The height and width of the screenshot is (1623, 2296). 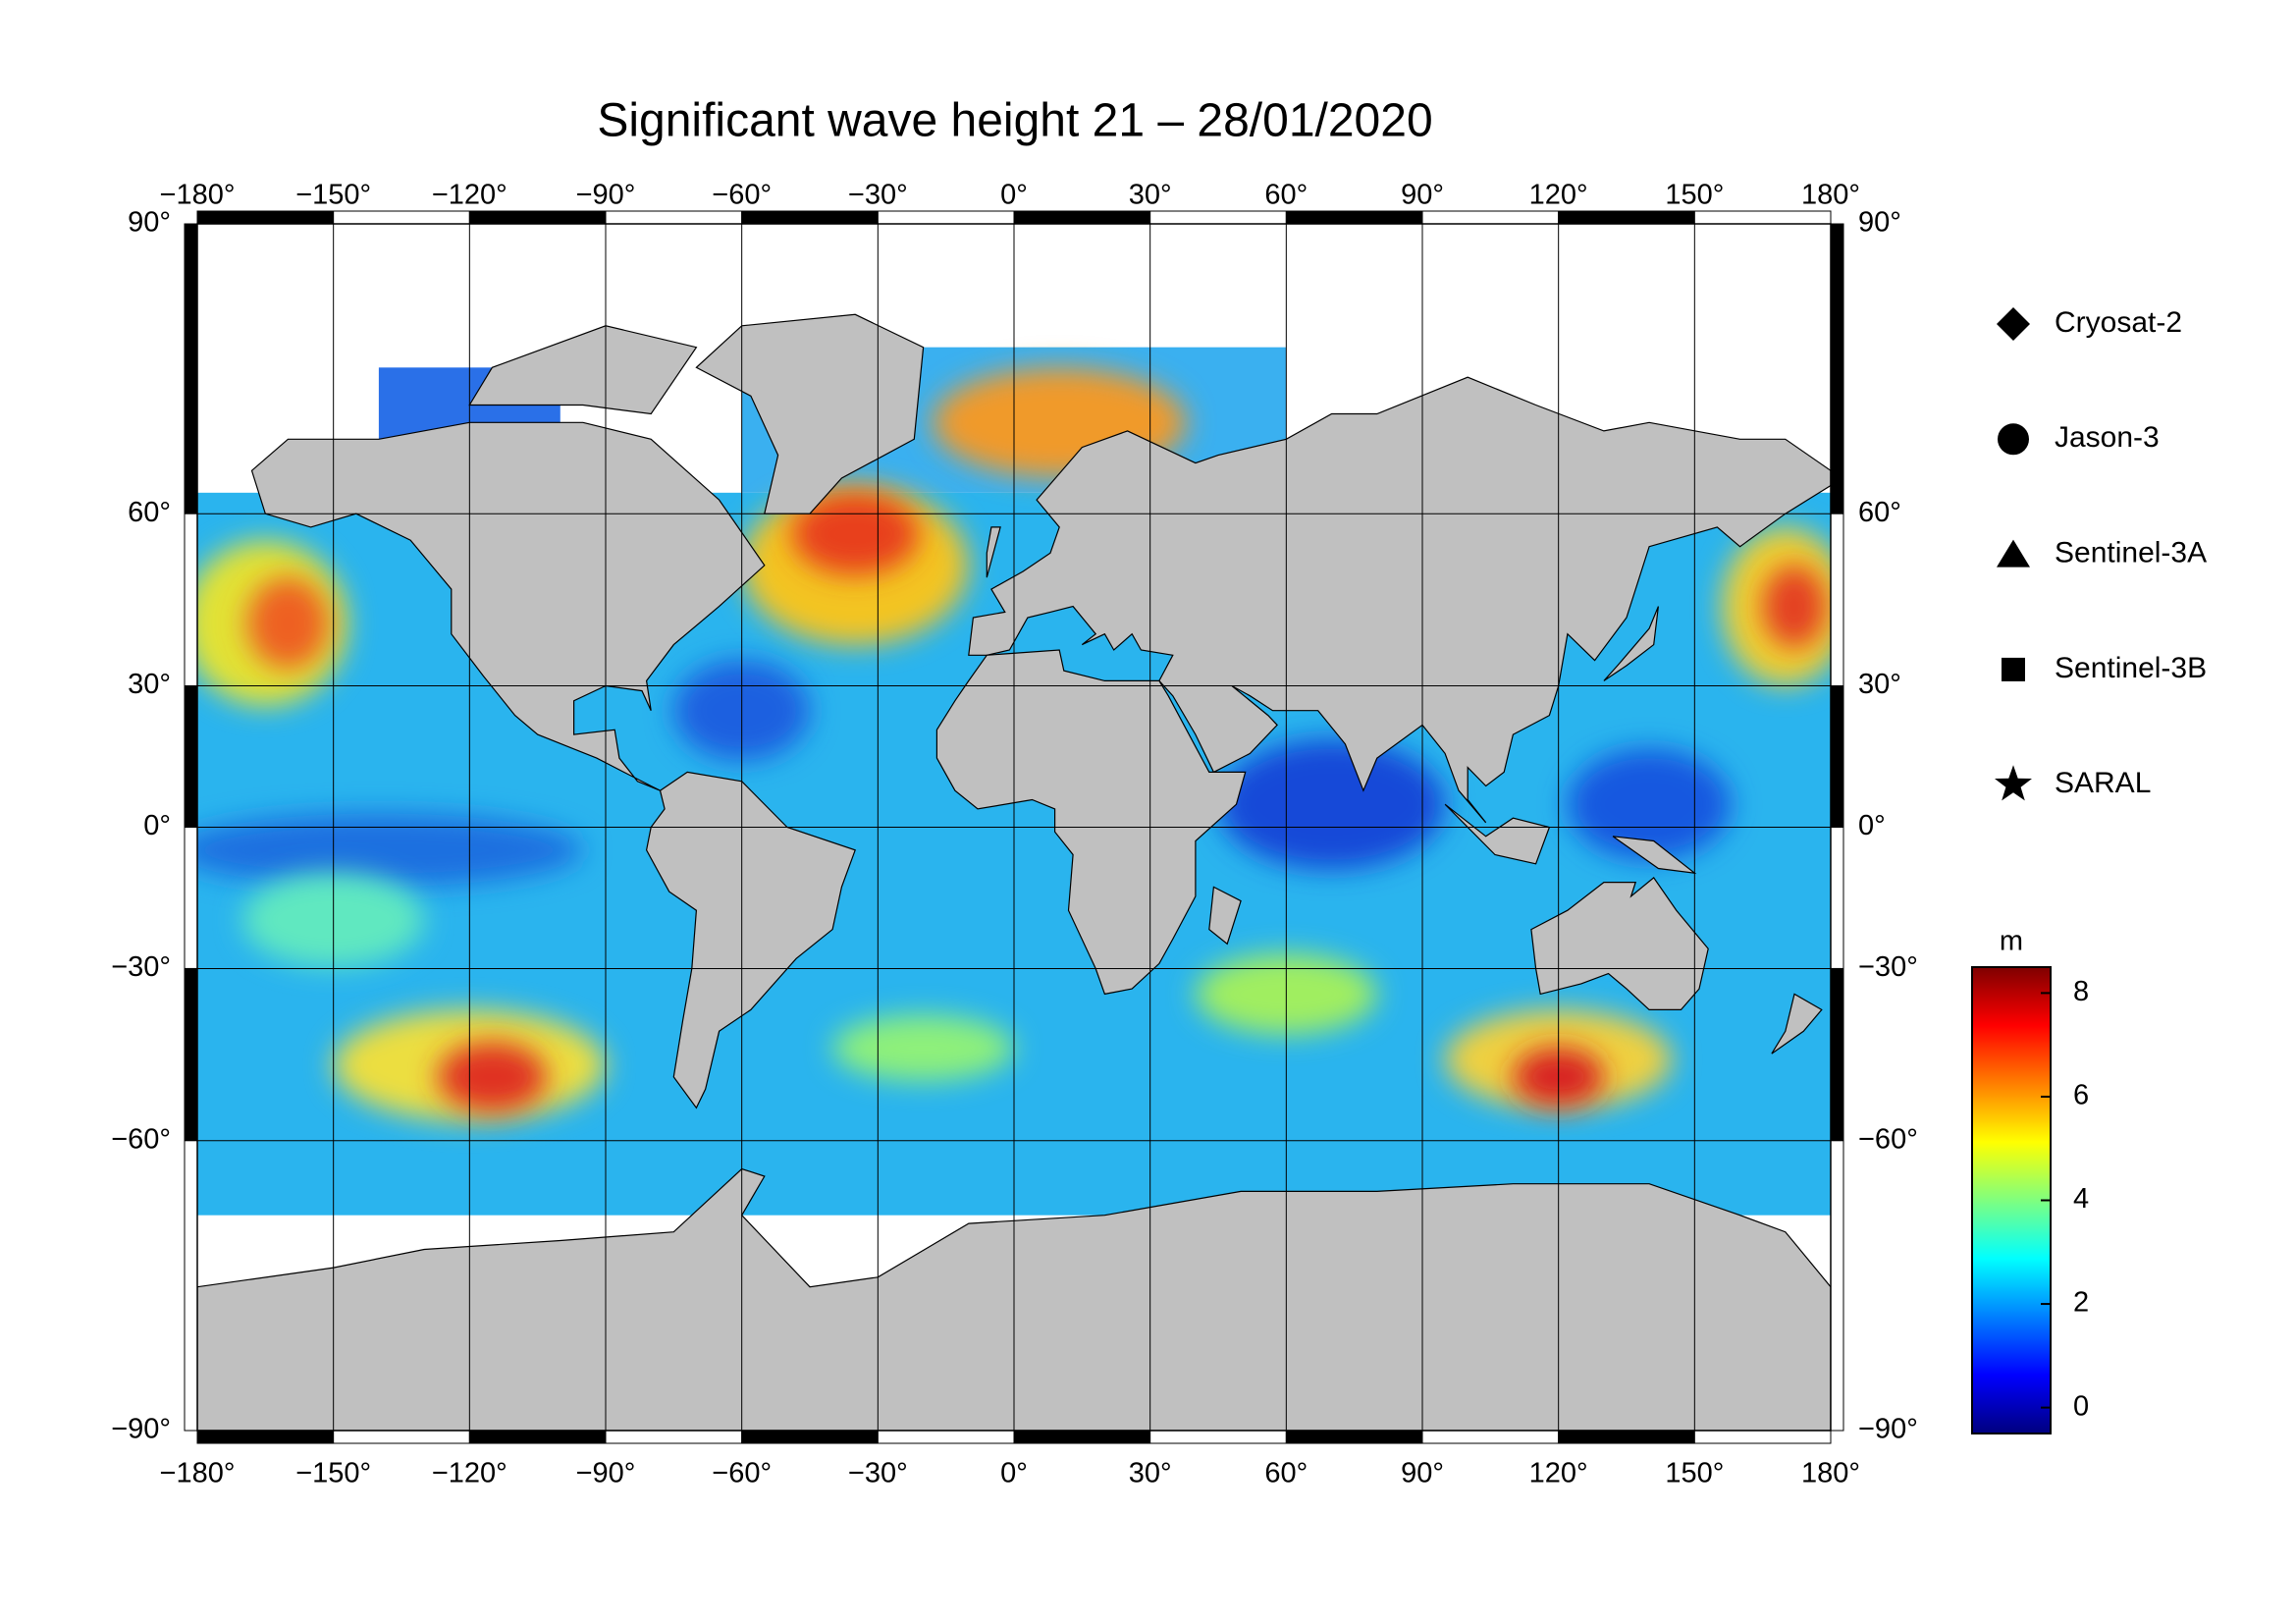 I want to click on colorbar-unit: m, so click(x=2012, y=941).